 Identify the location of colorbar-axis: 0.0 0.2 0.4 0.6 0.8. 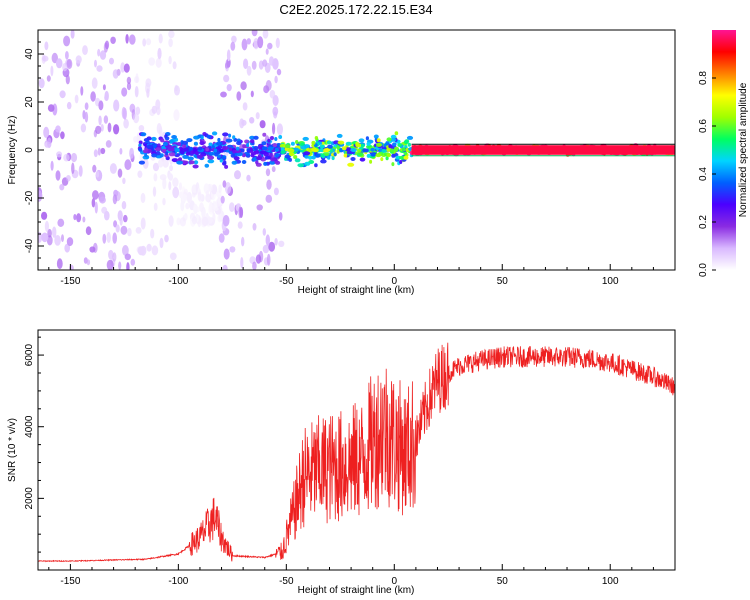
(707, 174).